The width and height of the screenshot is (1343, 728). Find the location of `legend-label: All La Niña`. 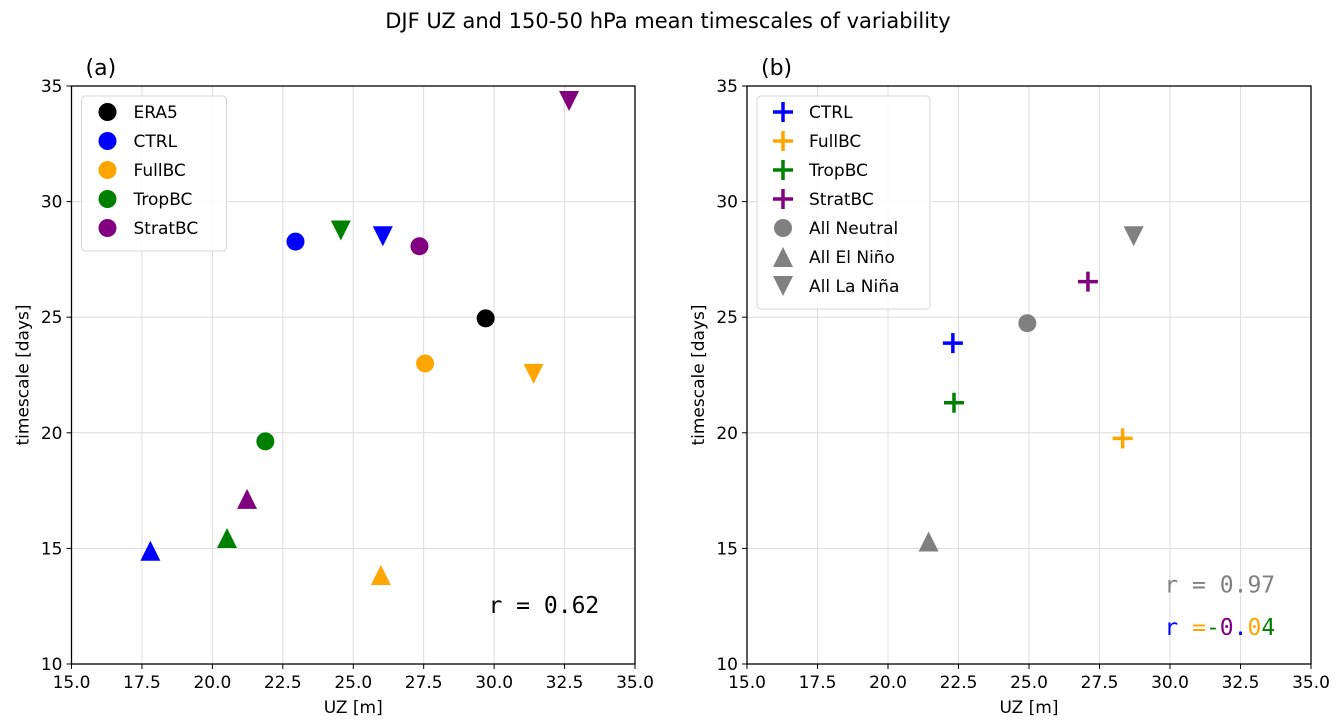

legend-label: All La Niña is located at coordinates (854, 287).